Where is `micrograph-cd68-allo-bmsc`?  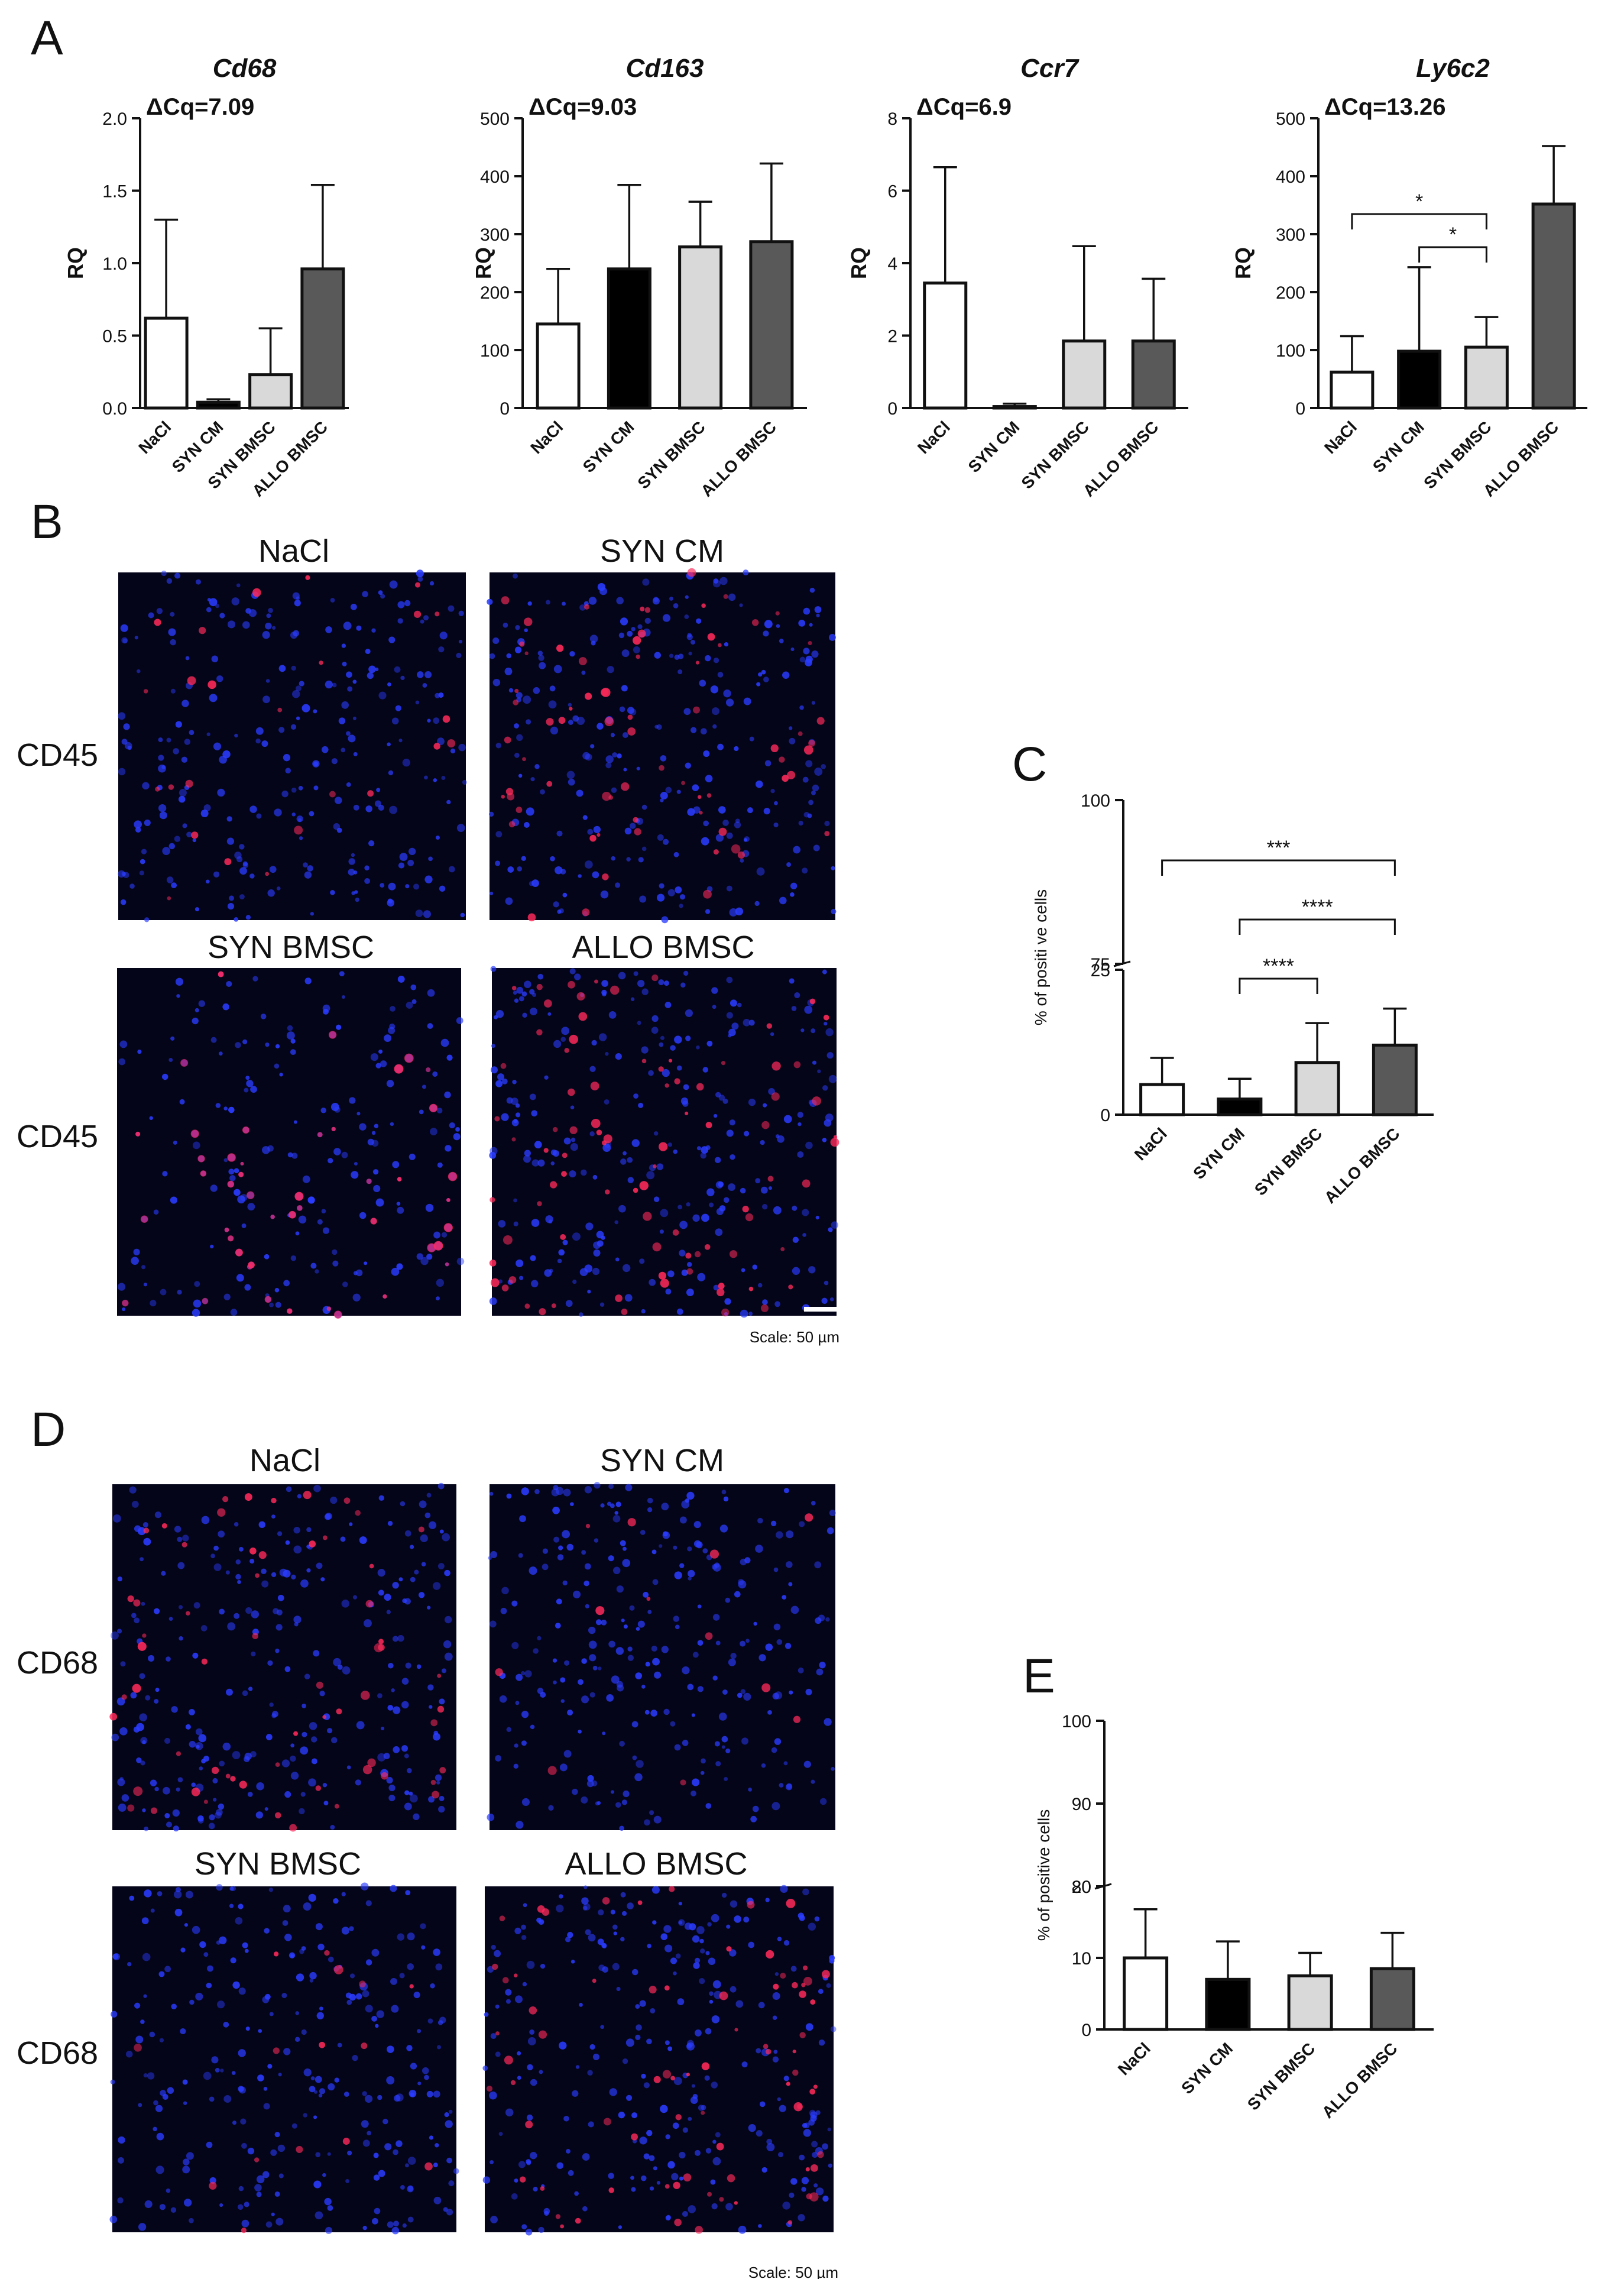 micrograph-cd68-allo-bmsc is located at coordinates (659, 2060).